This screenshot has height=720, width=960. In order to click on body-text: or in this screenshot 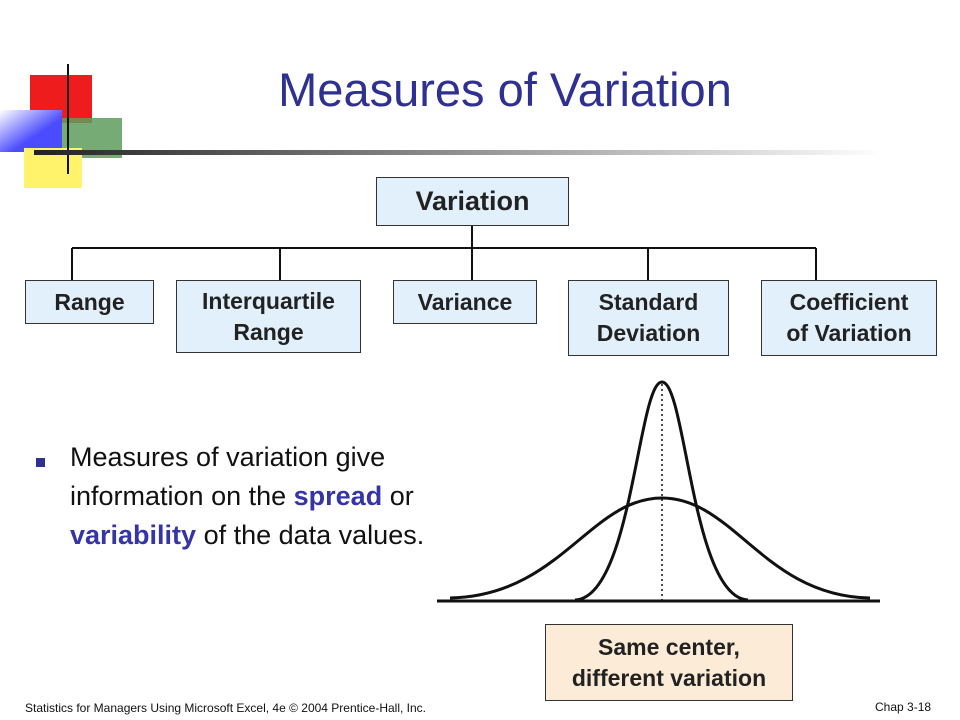, I will do `click(402, 496)`.